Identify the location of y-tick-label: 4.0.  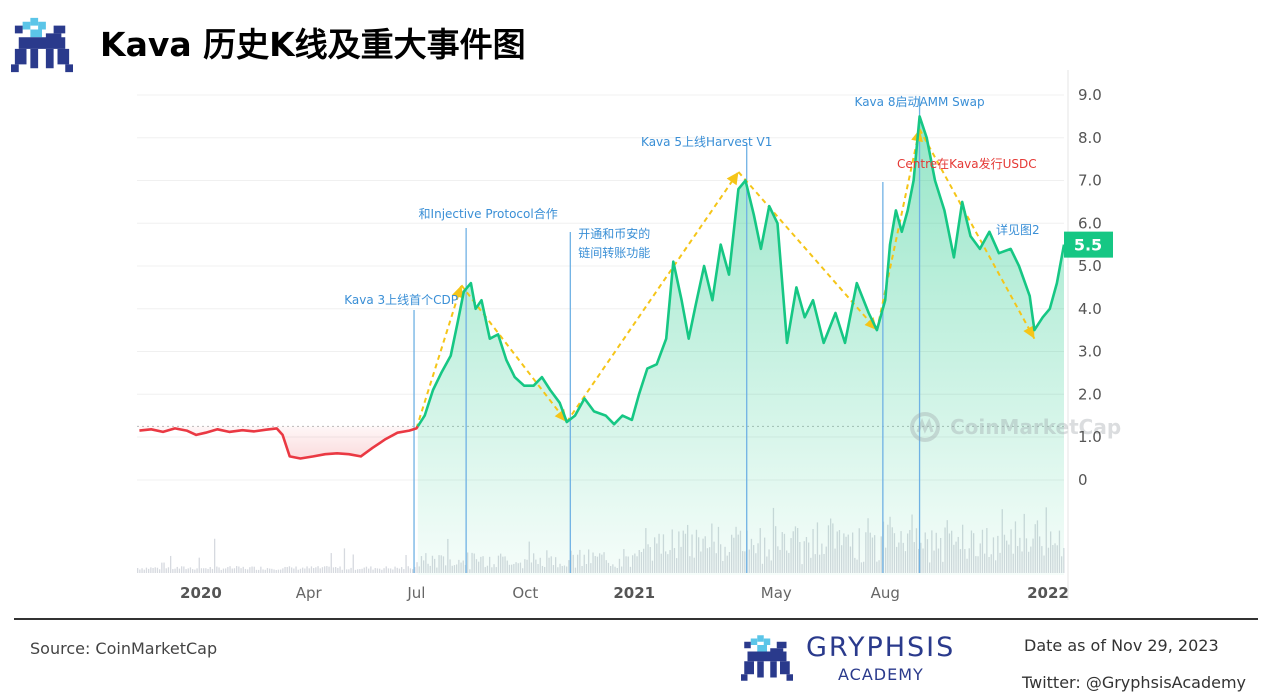
(1090, 309).